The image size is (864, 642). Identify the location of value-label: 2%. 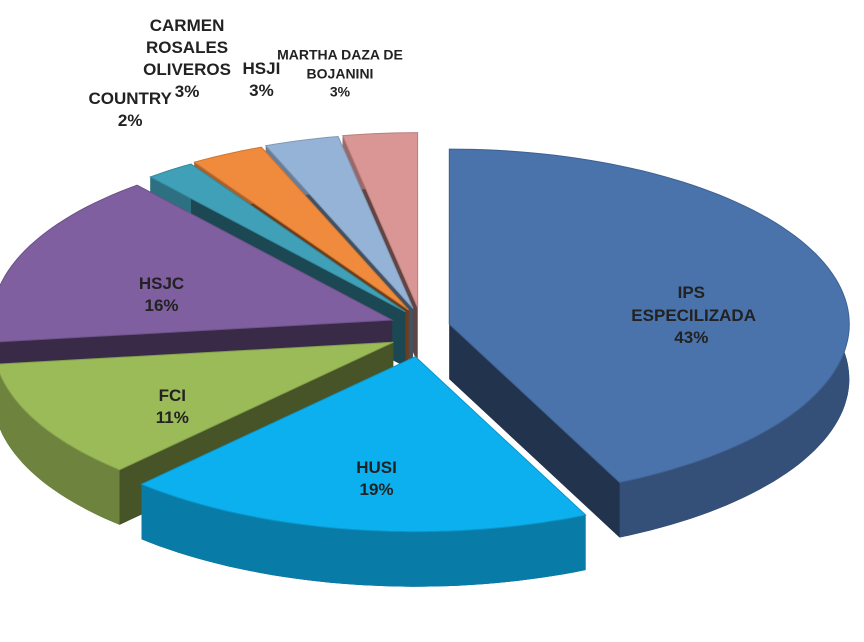
(130, 121).